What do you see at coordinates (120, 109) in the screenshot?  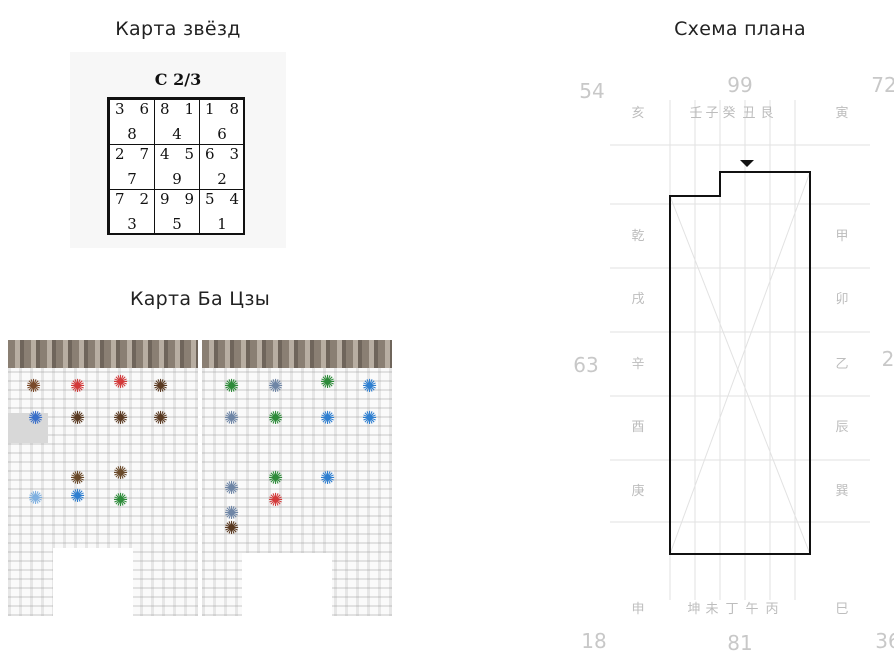 I see `star-cell-top-left: 3` at bounding box center [120, 109].